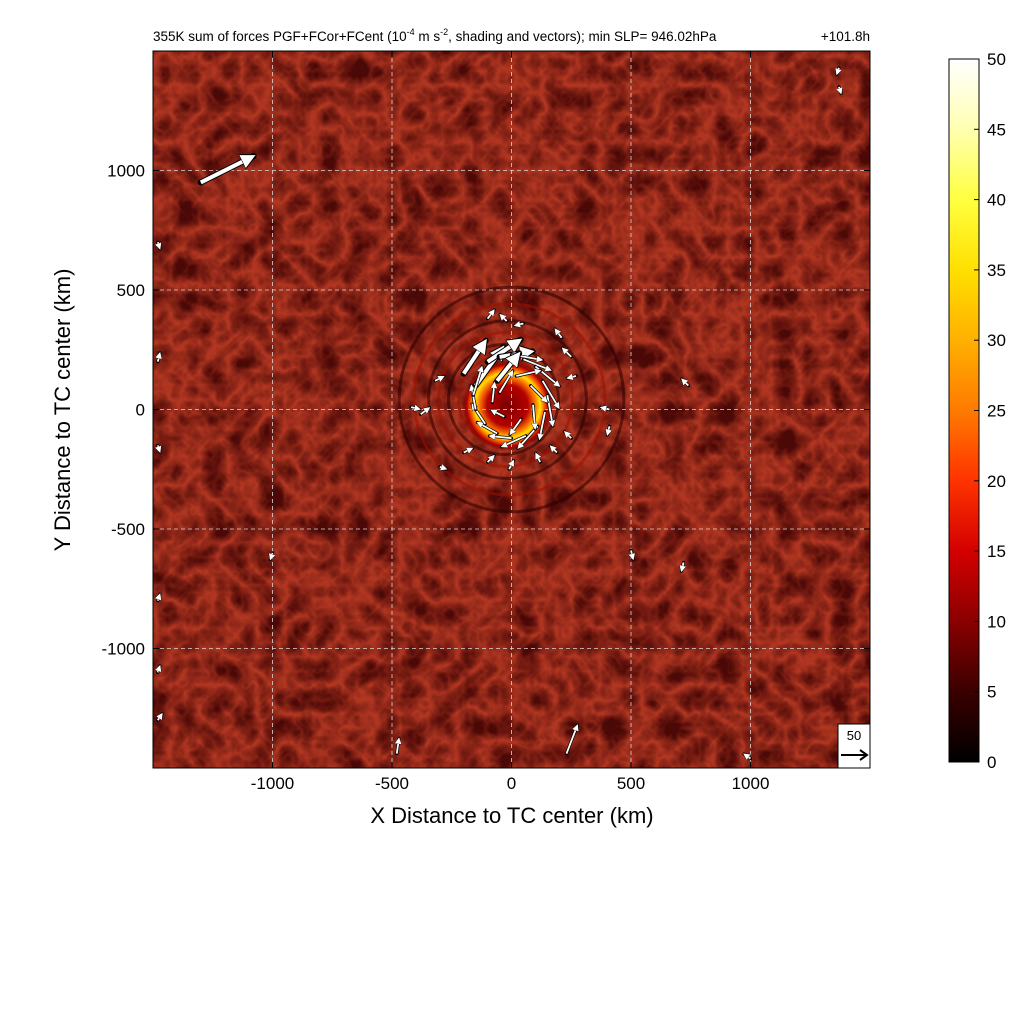 This screenshot has width=1024, height=1024. I want to click on x-tick-label: 1000, so click(751, 783).